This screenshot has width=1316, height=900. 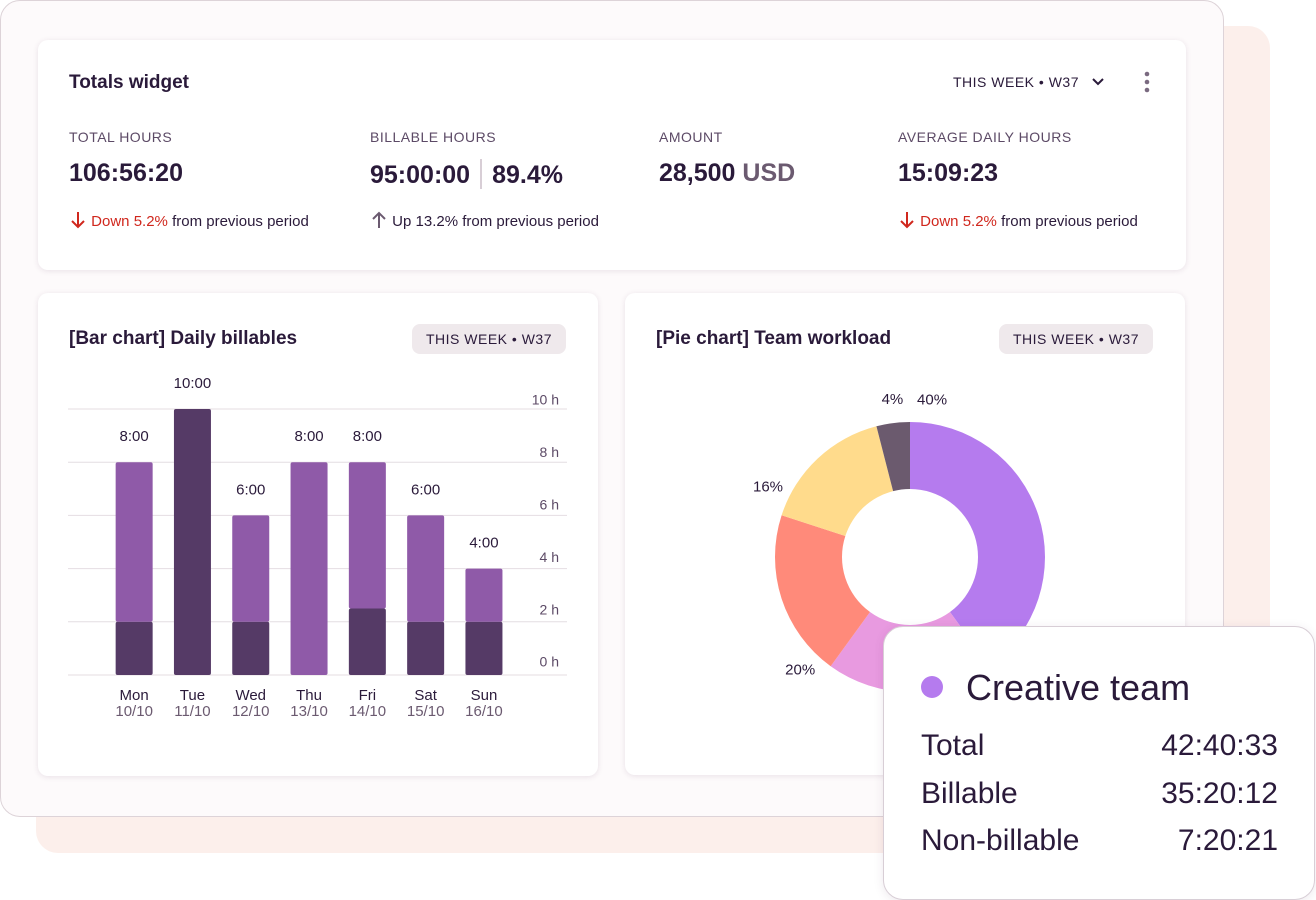 What do you see at coordinates (1000, 840) in the screenshot?
I see `row-label: Non-billable` at bounding box center [1000, 840].